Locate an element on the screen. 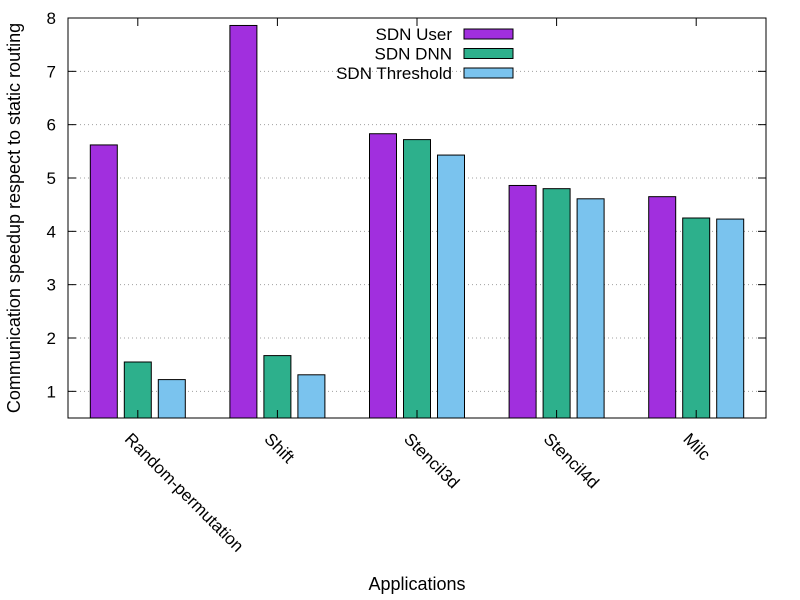 The image size is (800, 600). x-tick-label: Random-permutation is located at coordinates (184, 492).